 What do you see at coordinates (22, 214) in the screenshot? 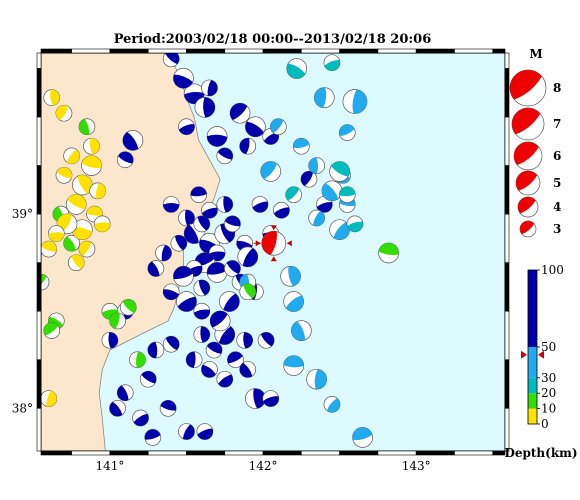
I see `latitude-tick-label: 39°` at bounding box center [22, 214].